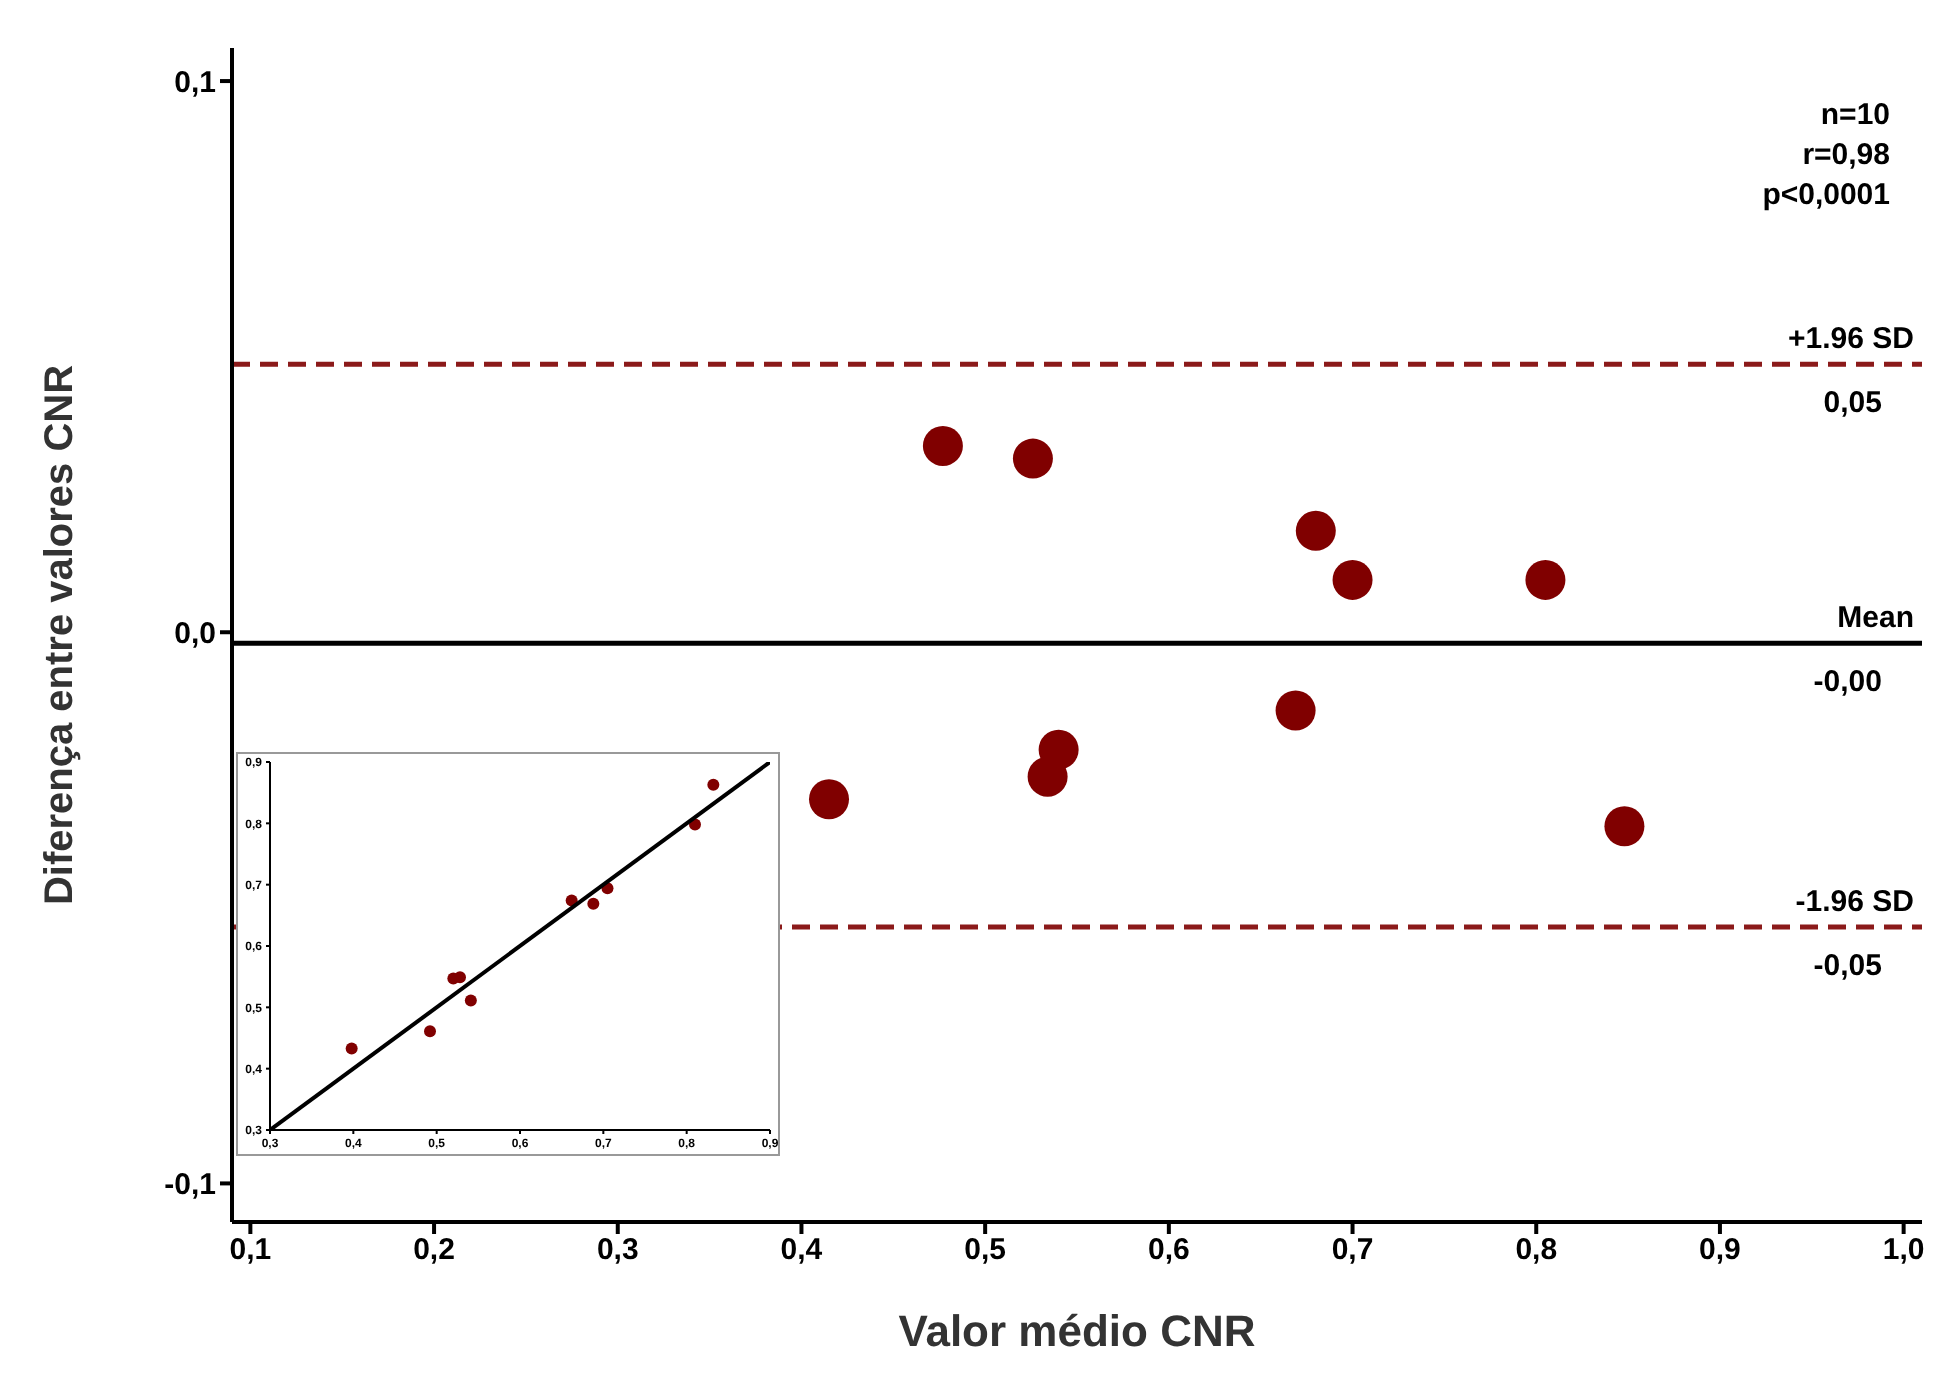  I want to click on x-axis-title: Valor médio CNR, so click(1077, 1331).